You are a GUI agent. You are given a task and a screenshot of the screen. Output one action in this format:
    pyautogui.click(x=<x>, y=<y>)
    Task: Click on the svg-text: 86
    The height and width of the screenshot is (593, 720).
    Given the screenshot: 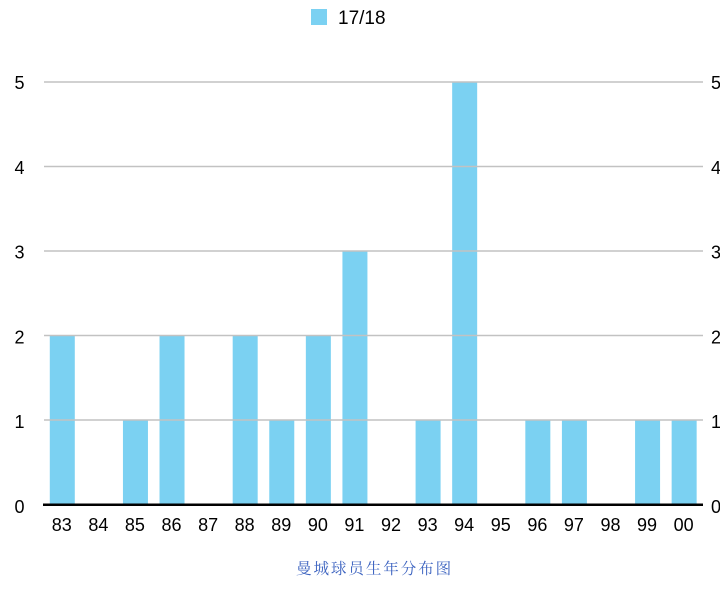 What is the action you would take?
    pyautogui.click(x=172, y=525)
    